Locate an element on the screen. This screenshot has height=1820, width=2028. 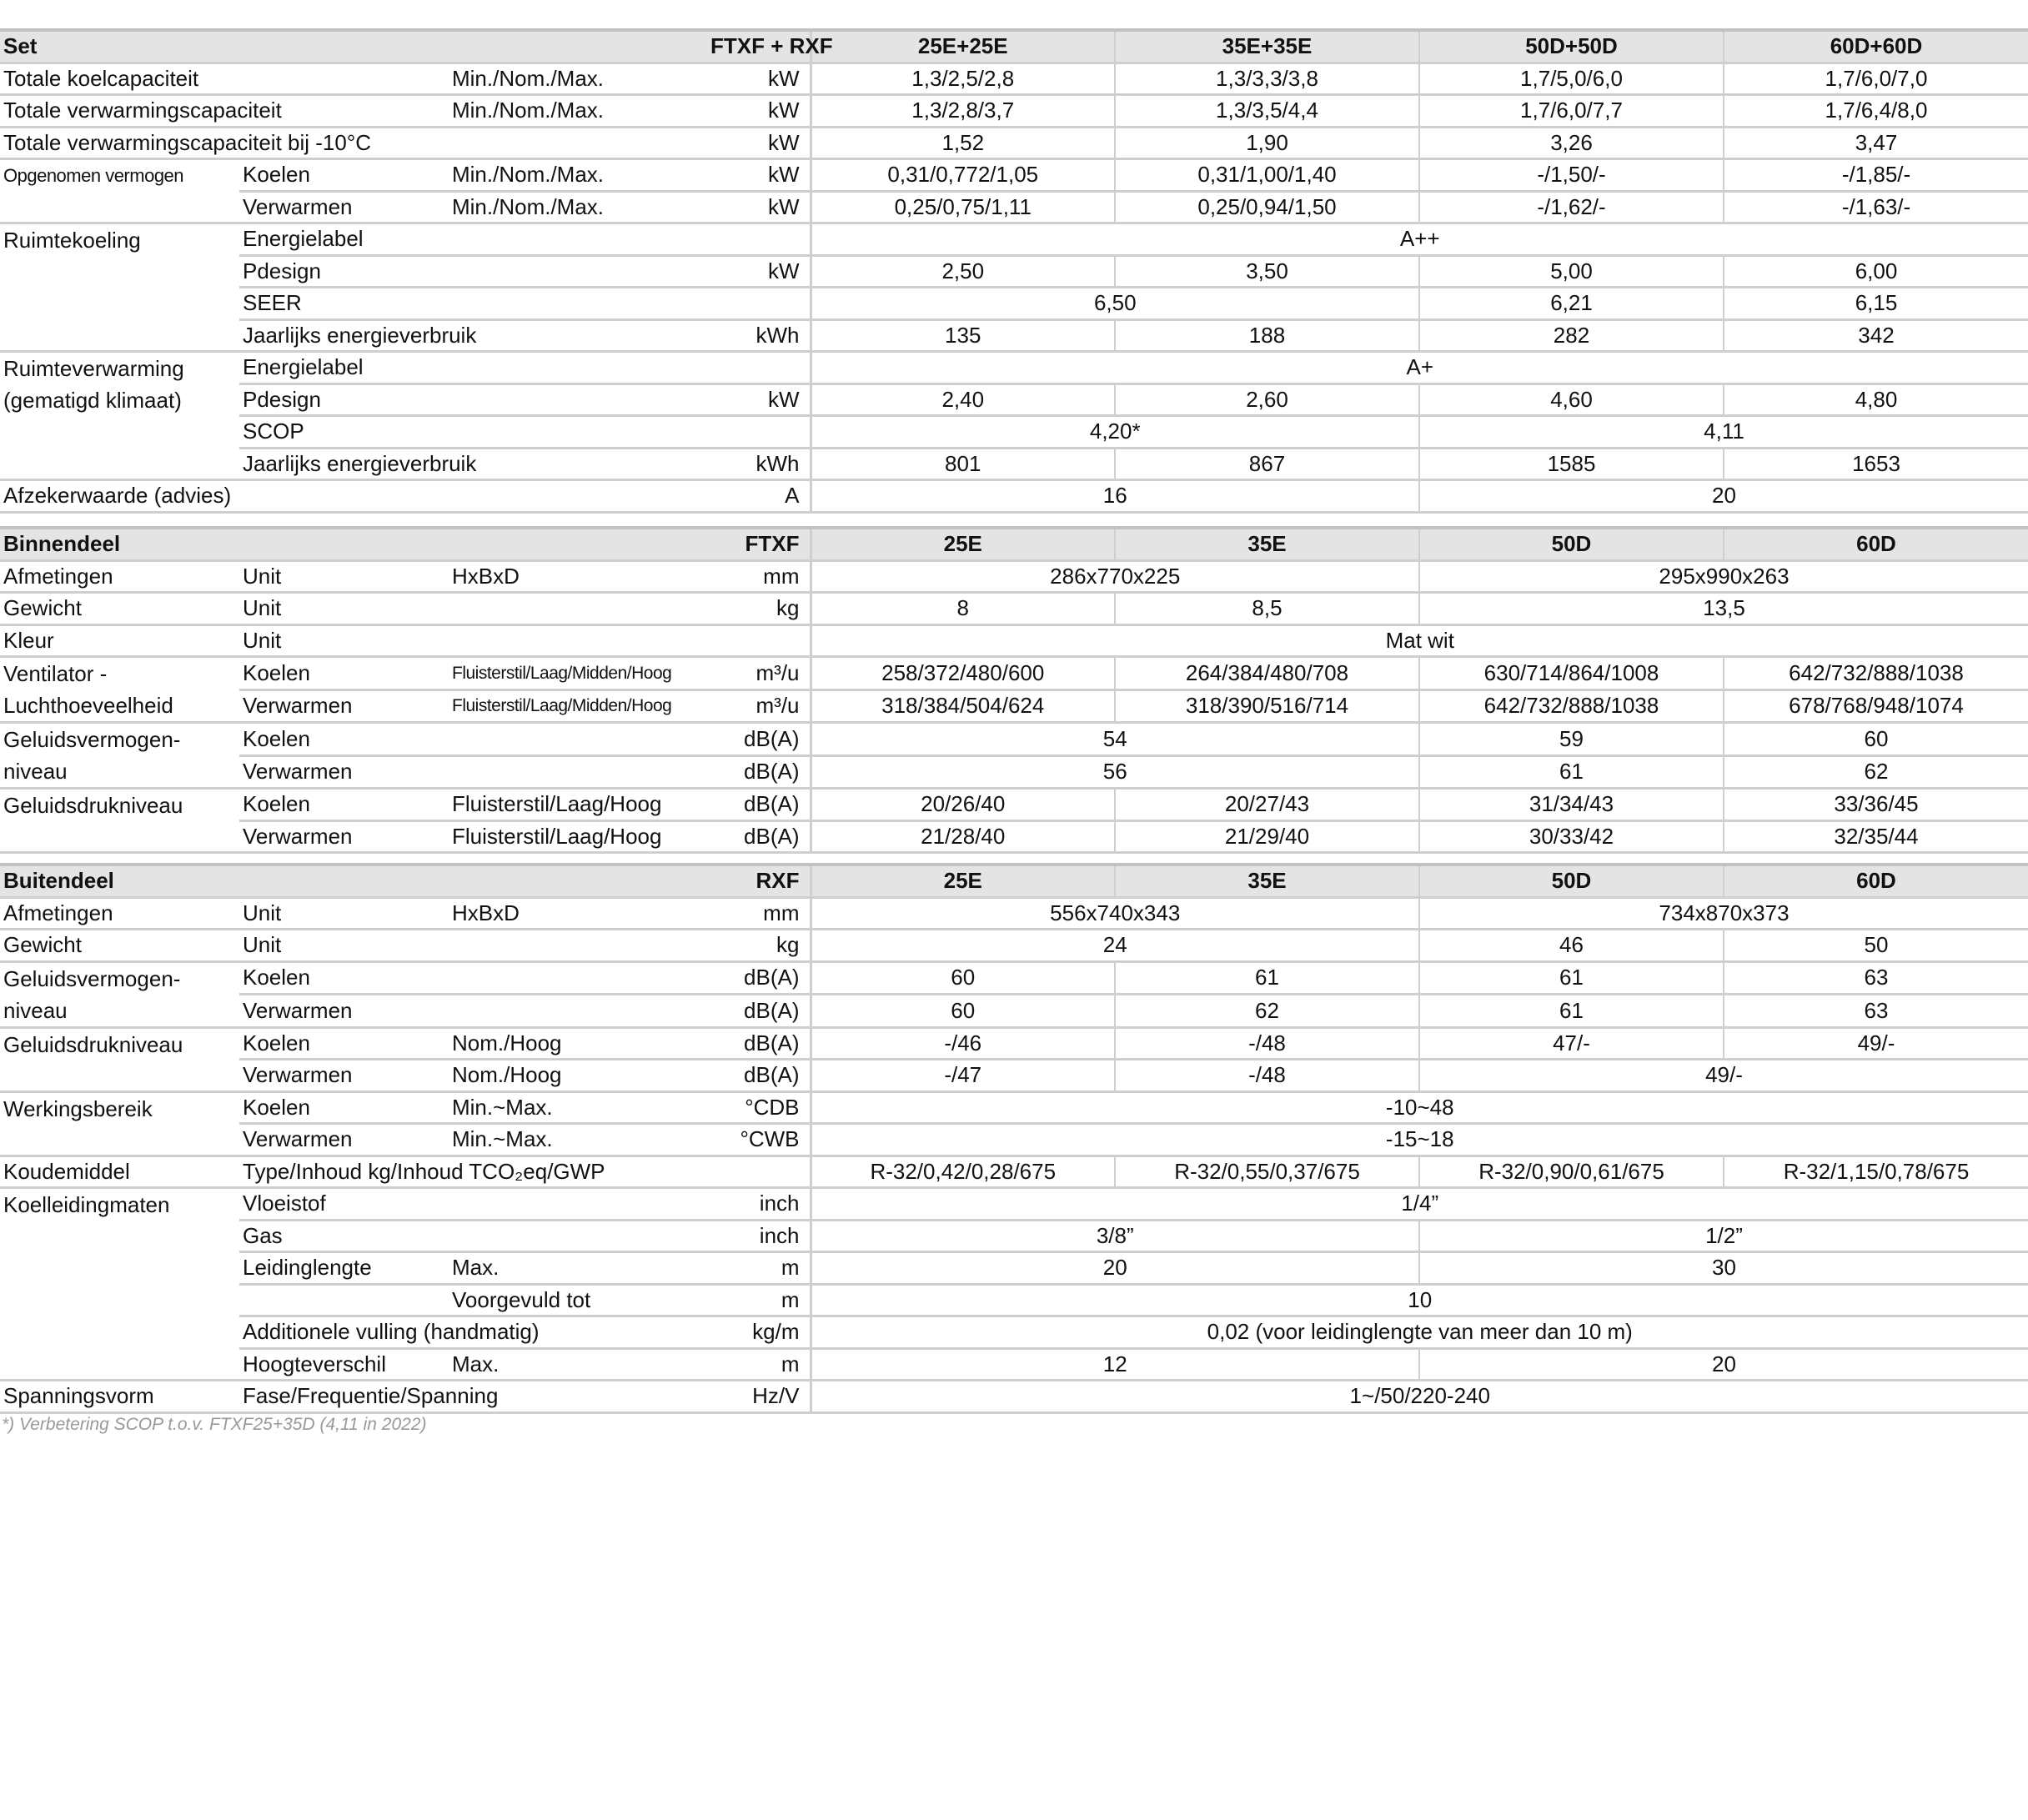
row-group-label: Spanningsvorm is located at coordinates (119, 1397).